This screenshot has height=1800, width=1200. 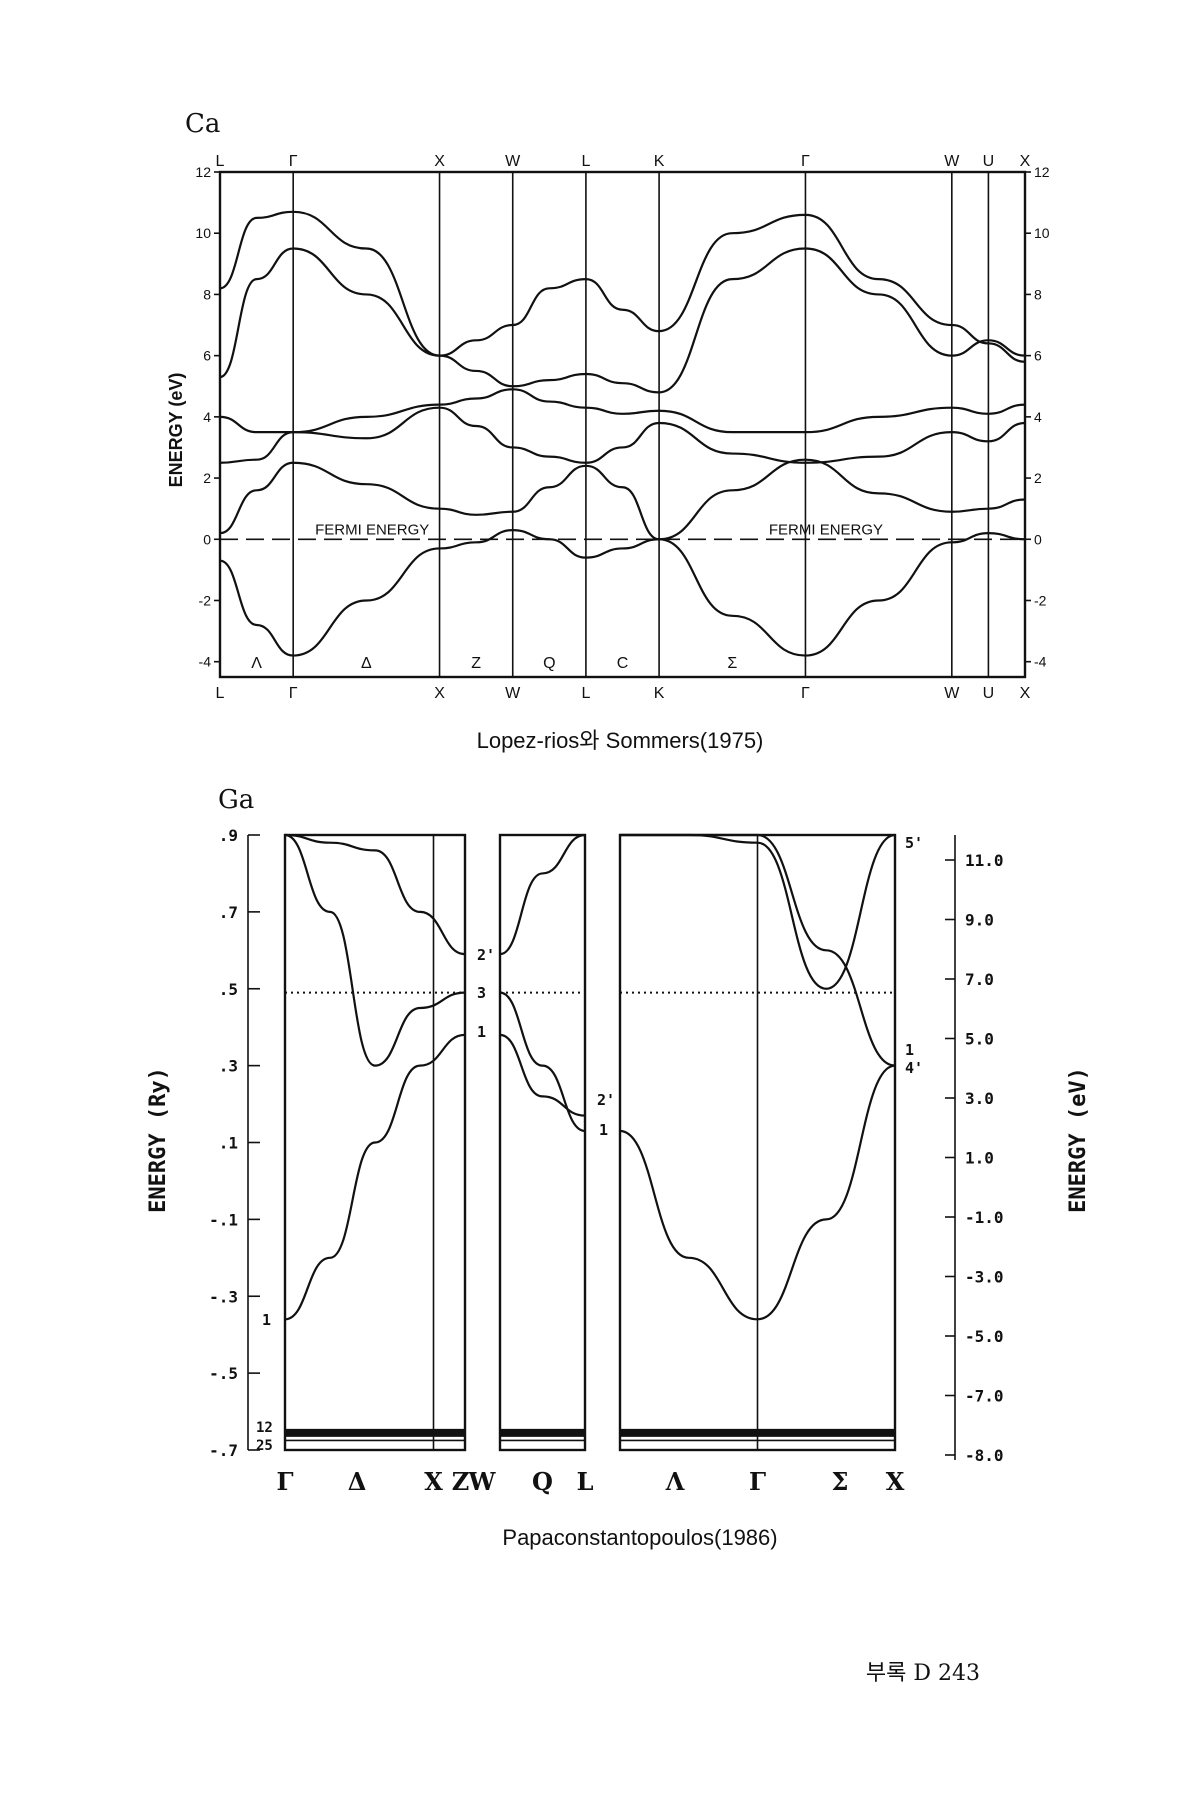 I want to click on ga-right-tick-label: -7.0, so click(x=984, y=1396).